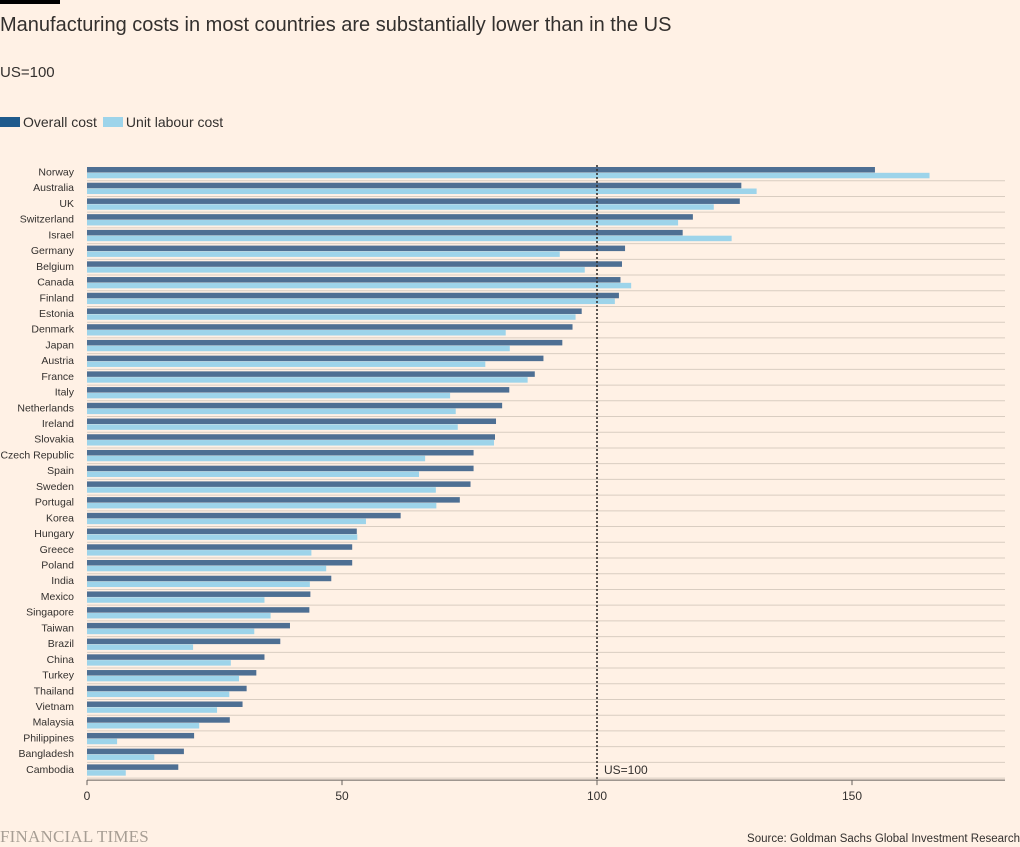 This screenshot has width=1020, height=847. I want to click on category-label: Hungary, so click(54, 534).